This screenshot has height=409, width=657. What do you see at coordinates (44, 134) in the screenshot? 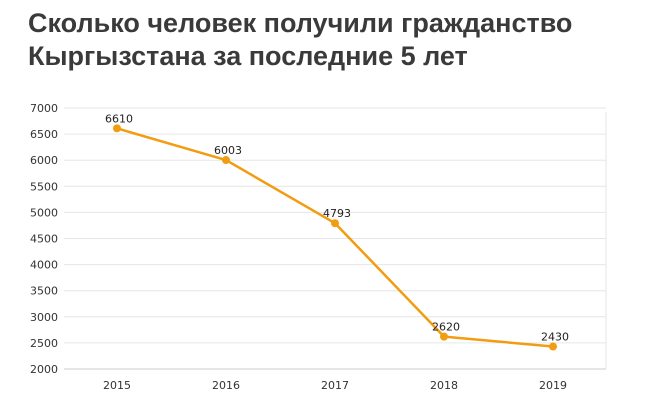
I see `y-tick-label-6500: 6500` at bounding box center [44, 134].